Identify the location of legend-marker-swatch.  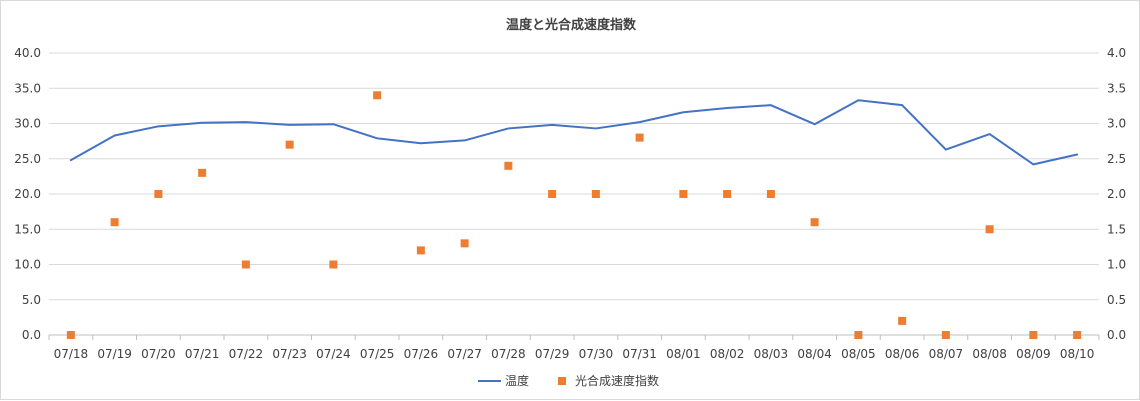
(562, 381).